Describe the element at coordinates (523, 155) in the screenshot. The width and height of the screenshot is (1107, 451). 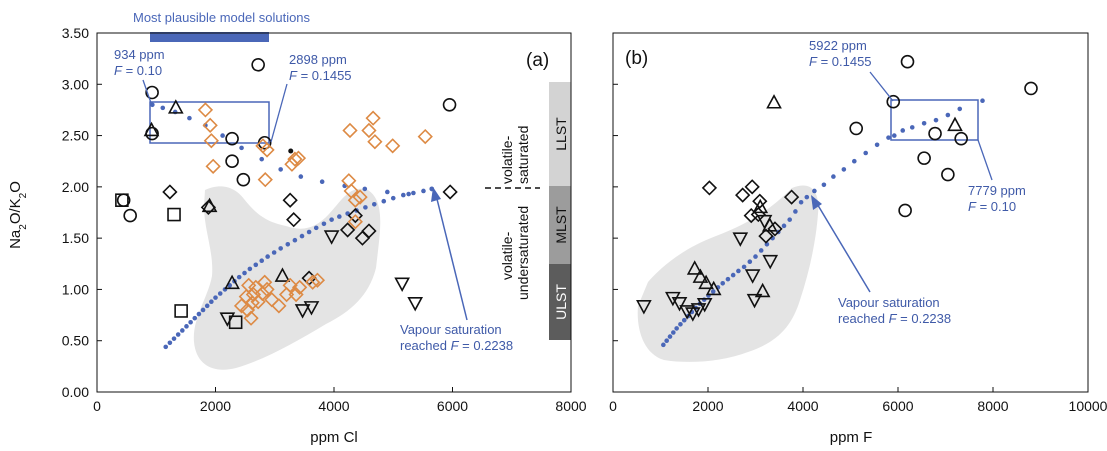
I see `volatile-saturated-label-2: saturated` at that location.